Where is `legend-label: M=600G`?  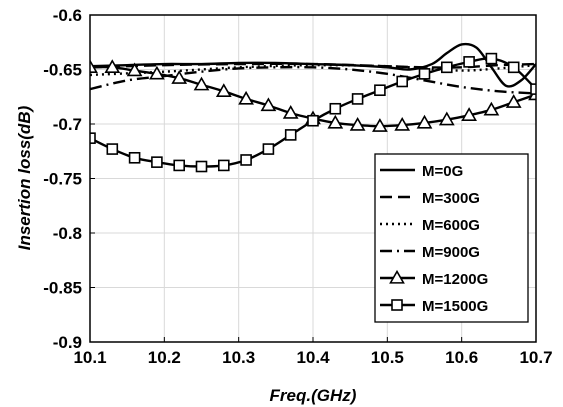 legend-label: M=600G is located at coordinates (451, 225).